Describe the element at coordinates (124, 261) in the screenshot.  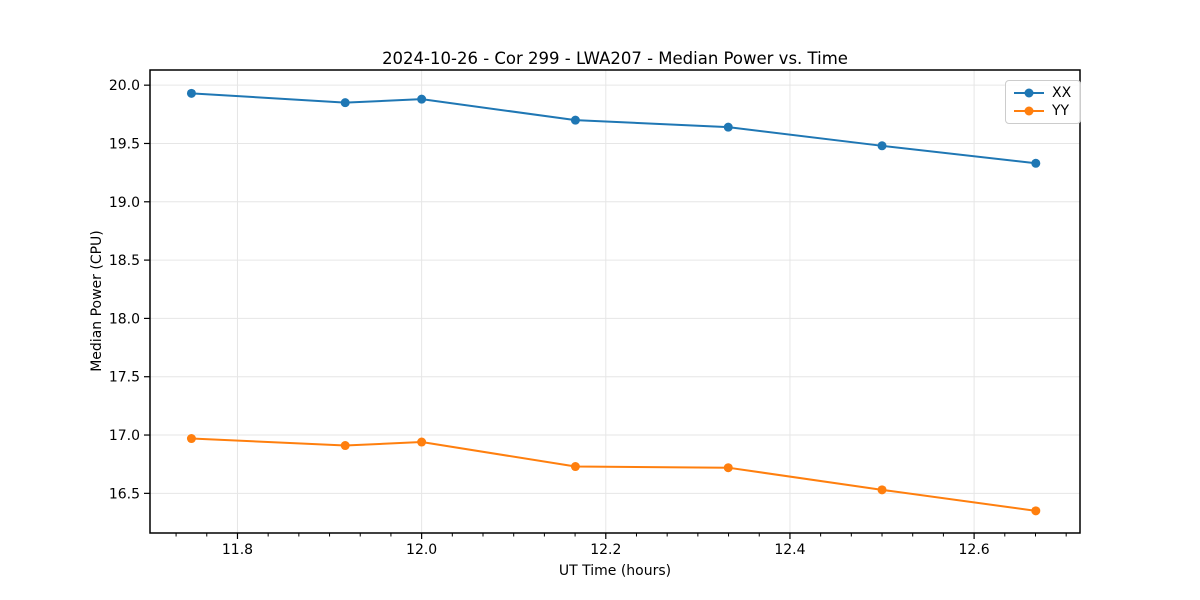
I see `y-tick-label: 18.5` at that location.